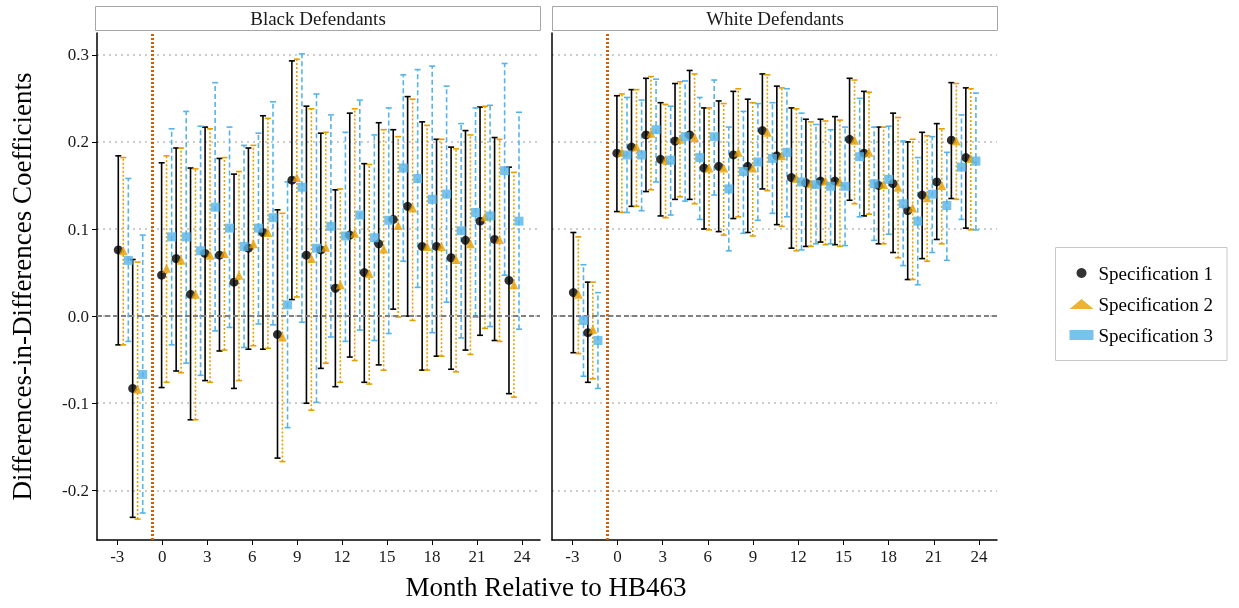 The height and width of the screenshot is (608, 1239). I want to click on y-tick-label: 0.0, so click(78, 316).